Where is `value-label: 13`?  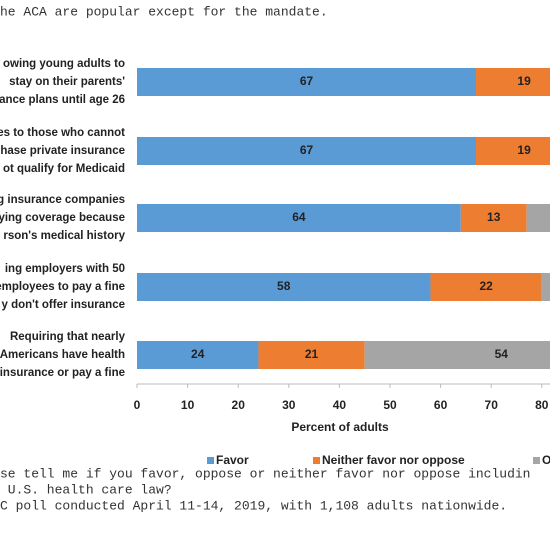 value-label: 13 is located at coordinates (494, 217).